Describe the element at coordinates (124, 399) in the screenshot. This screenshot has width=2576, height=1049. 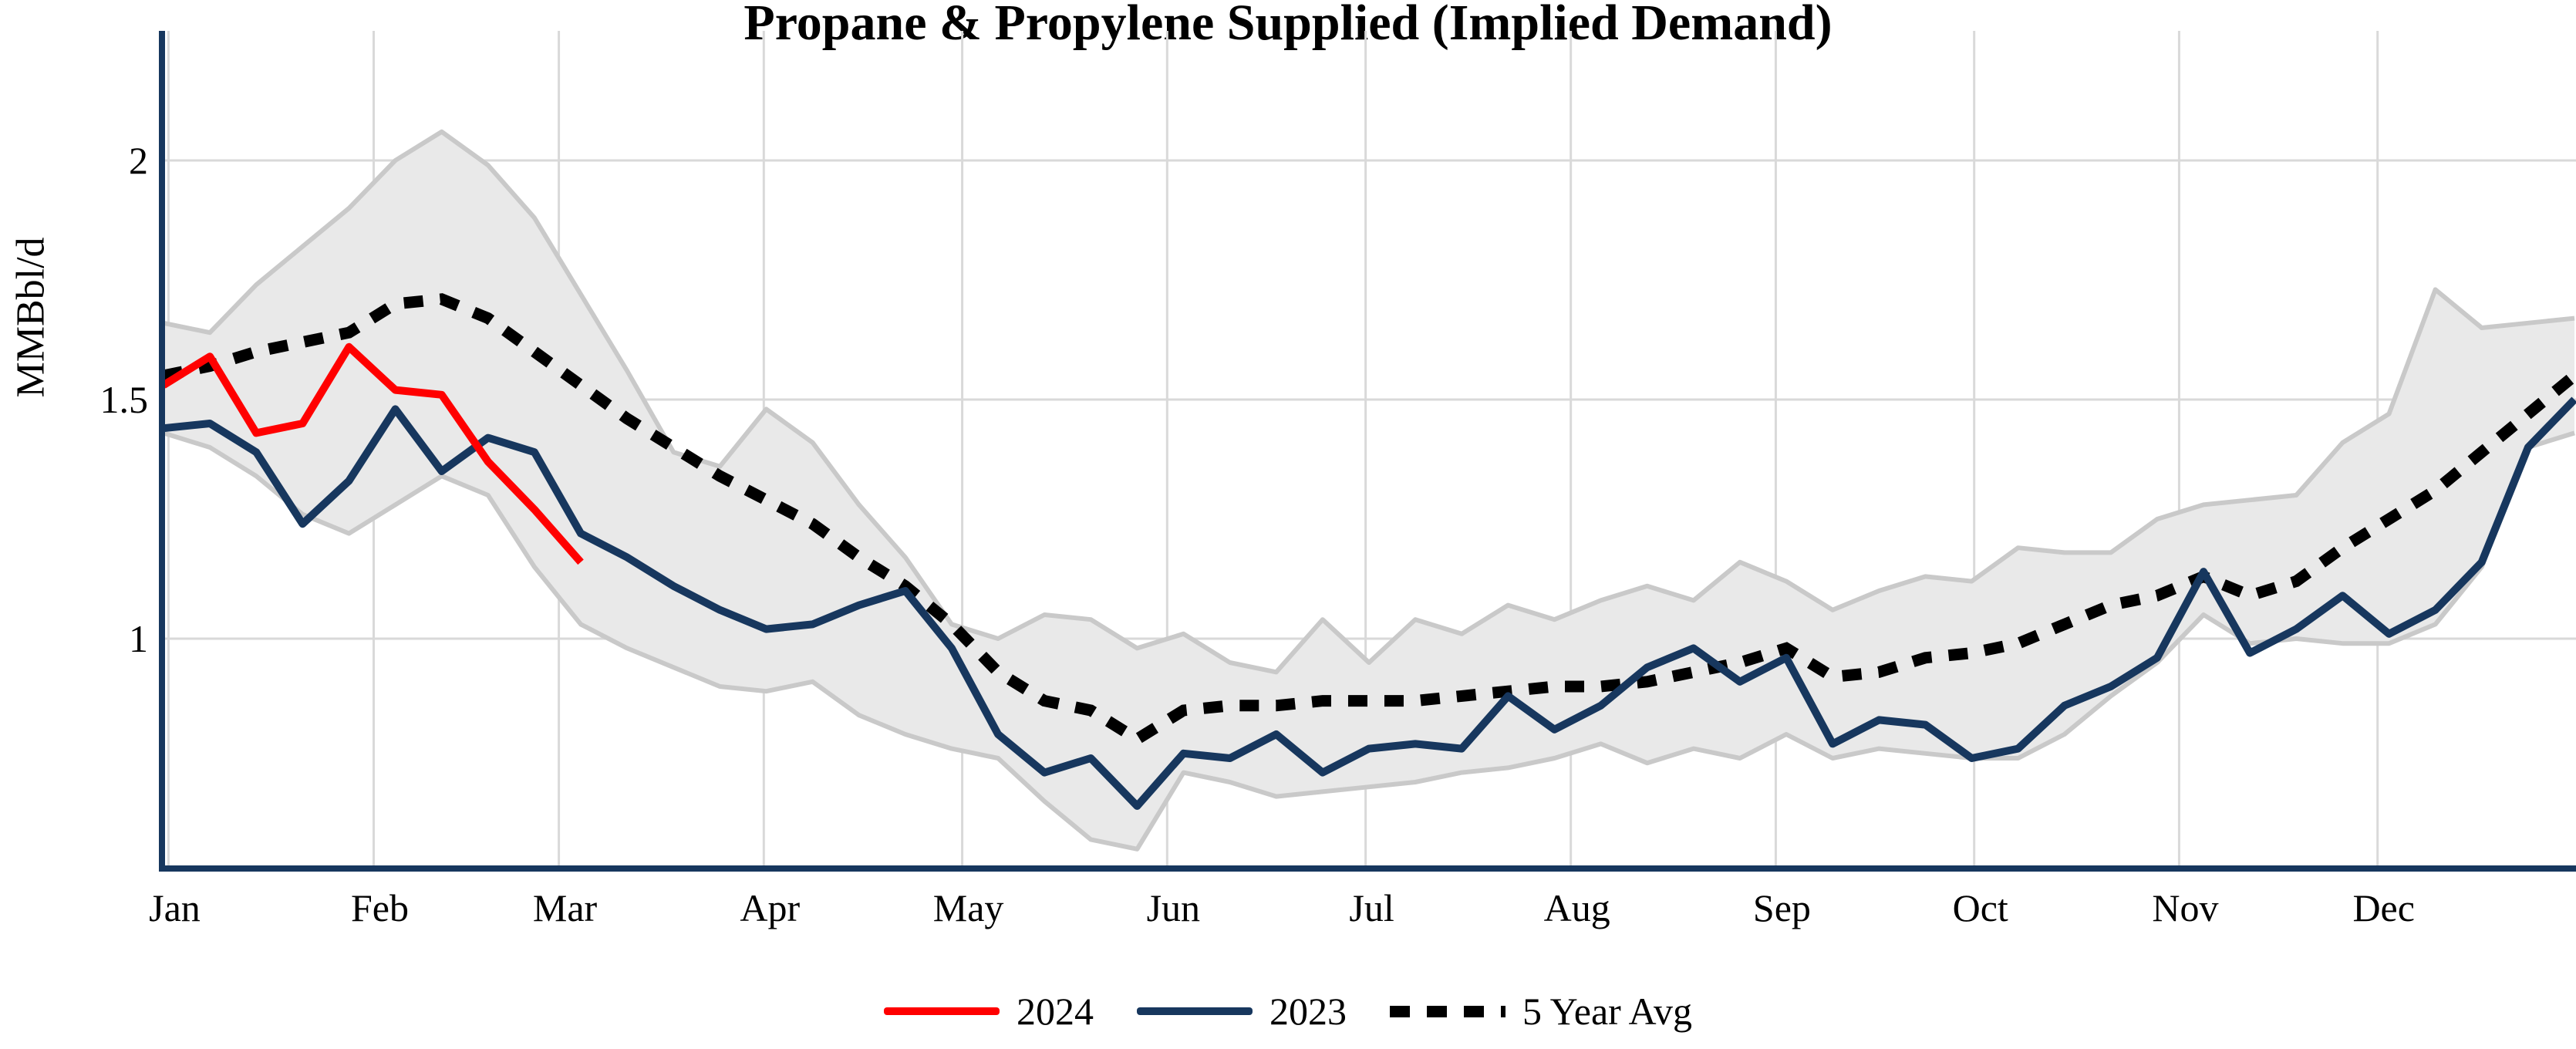
I see `y-tick-label-1.5: 1.5` at that location.